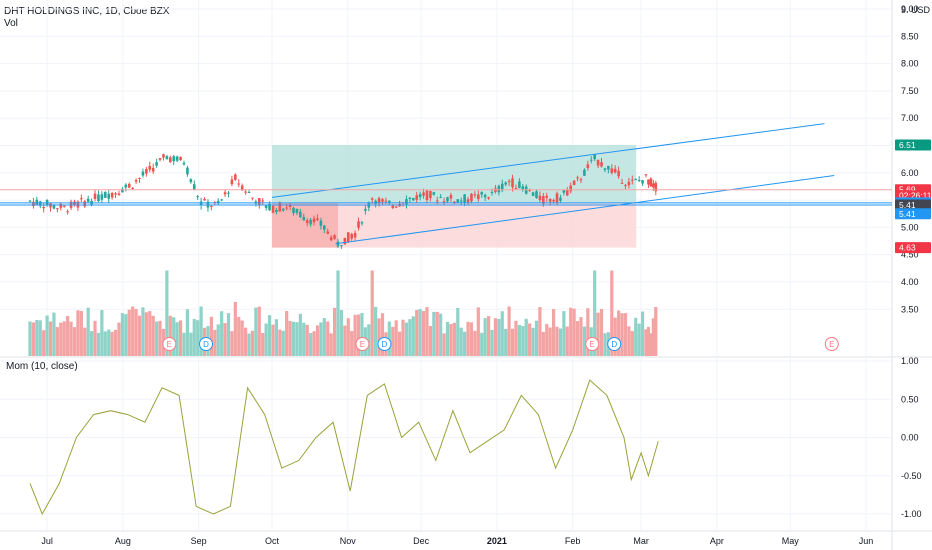  Describe the element at coordinates (907, 190) in the screenshot. I see `price-badge-label: 5.69` at that location.